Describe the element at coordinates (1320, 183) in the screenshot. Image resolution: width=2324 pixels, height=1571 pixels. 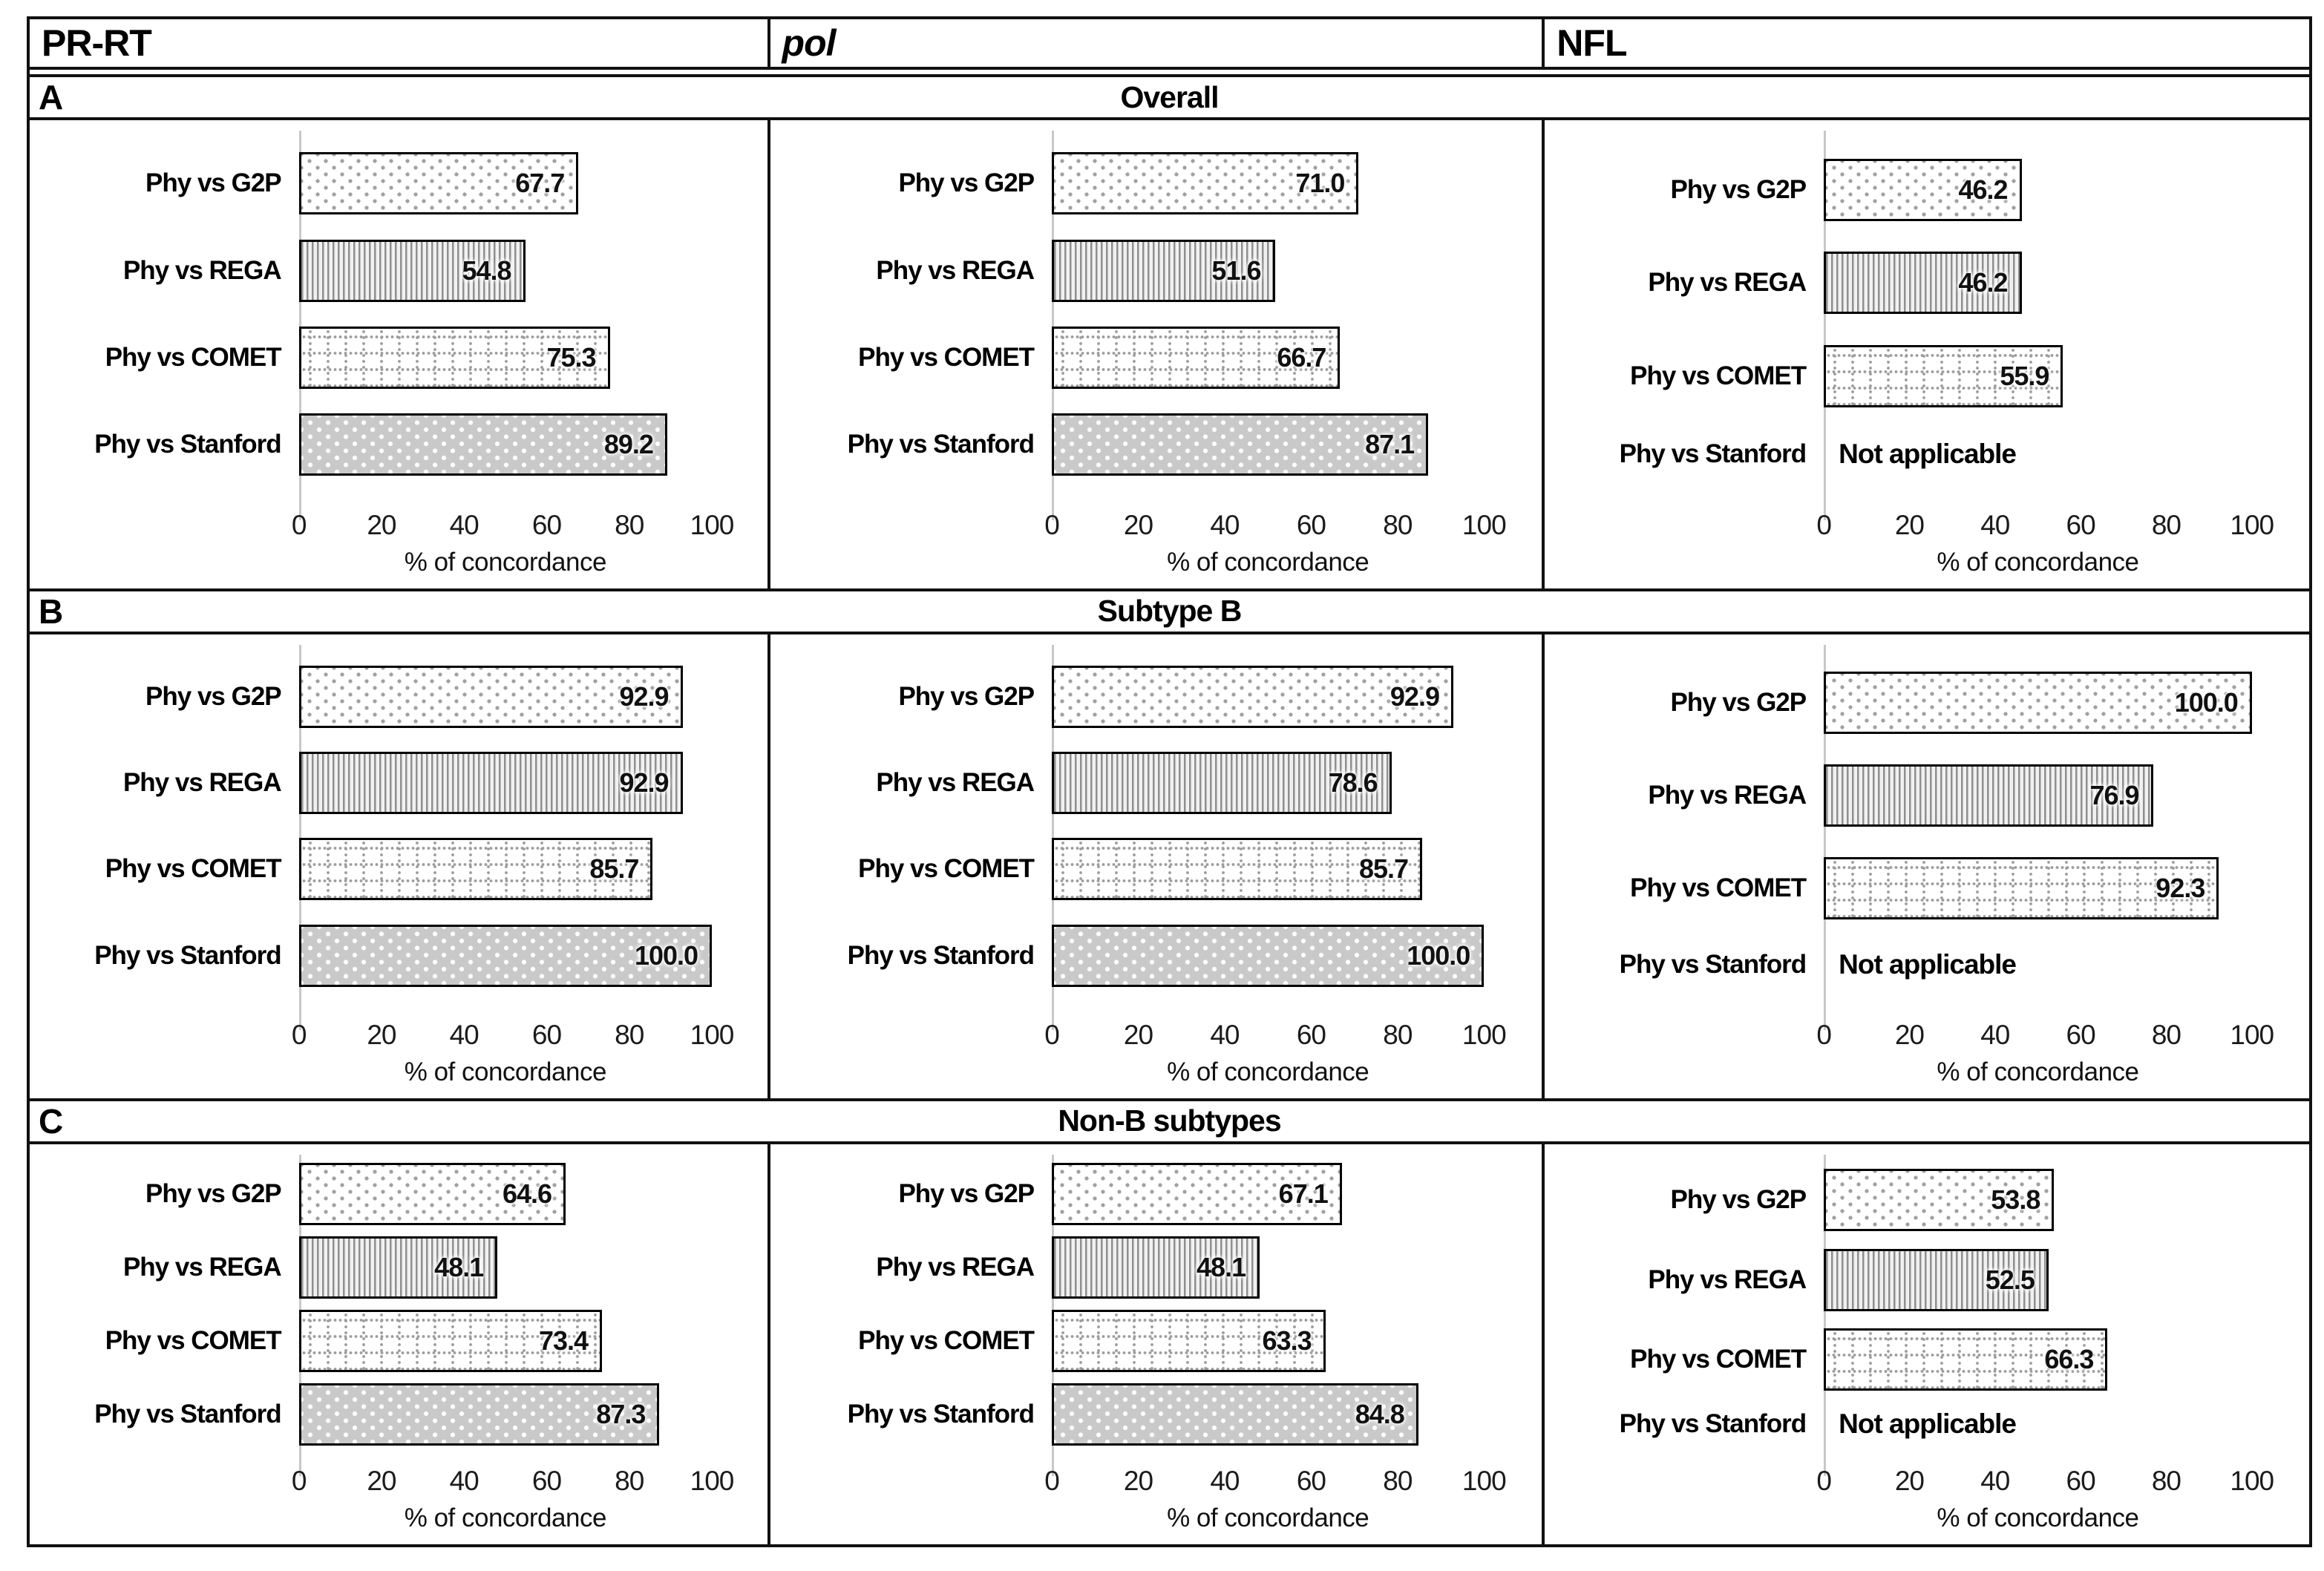
I see `bar-value: 71.0` at that location.